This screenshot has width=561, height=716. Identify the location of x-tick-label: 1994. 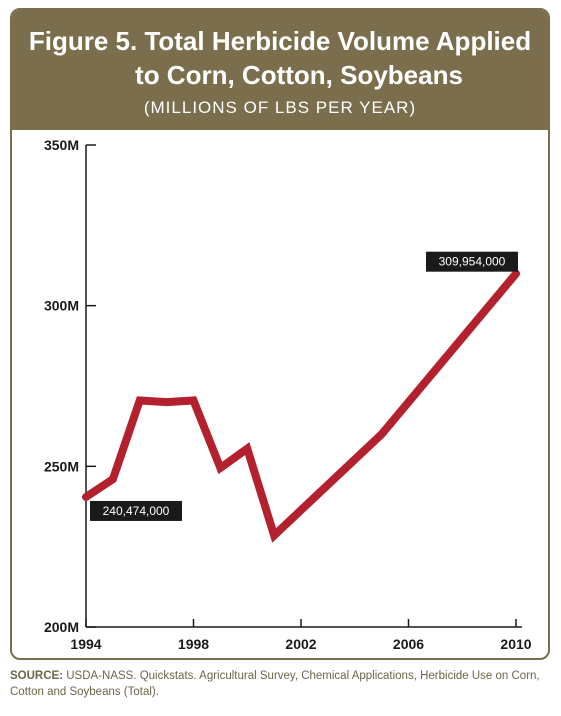
(85, 644).